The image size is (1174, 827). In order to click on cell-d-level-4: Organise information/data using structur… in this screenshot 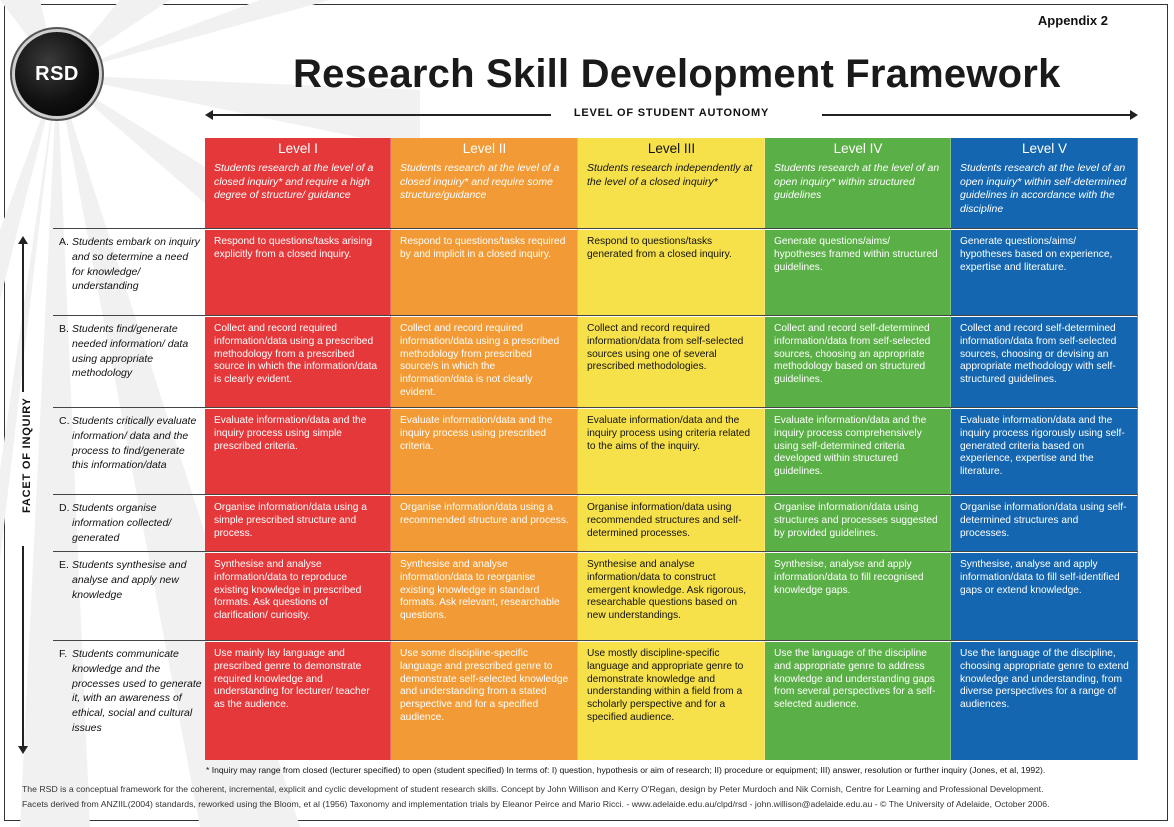, I will do `click(858, 522)`.